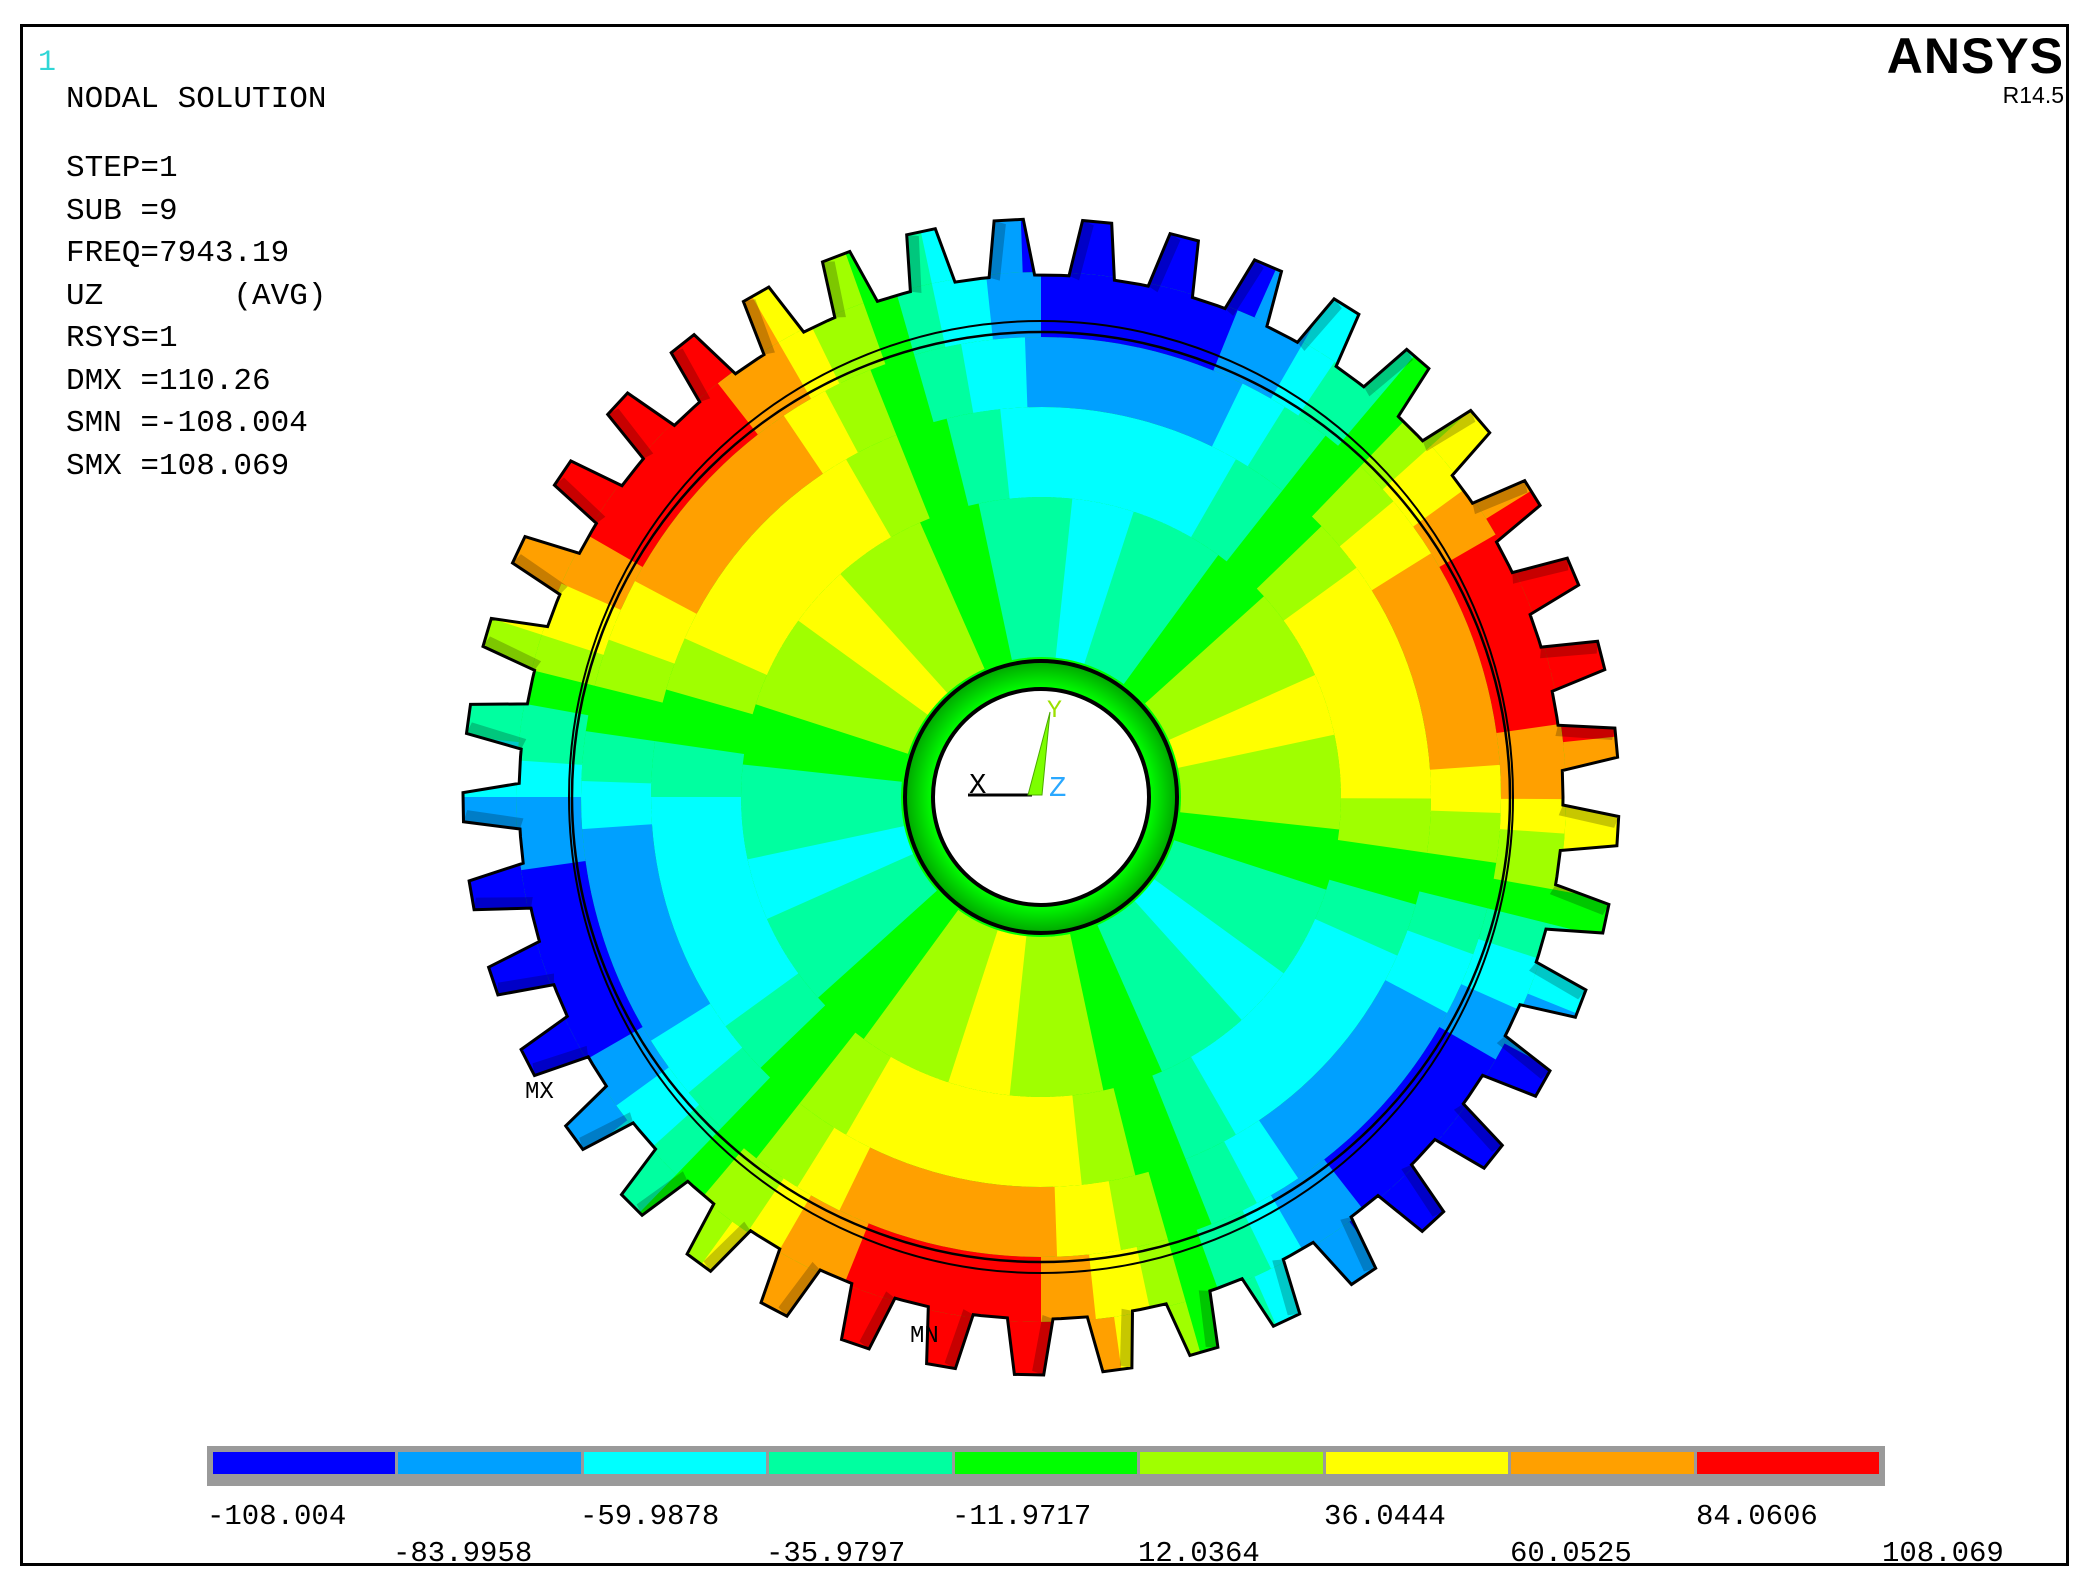 The height and width of the screenshot is (1586, 2090). I want to click on contour-legend-bar, so click(1046, 1466).